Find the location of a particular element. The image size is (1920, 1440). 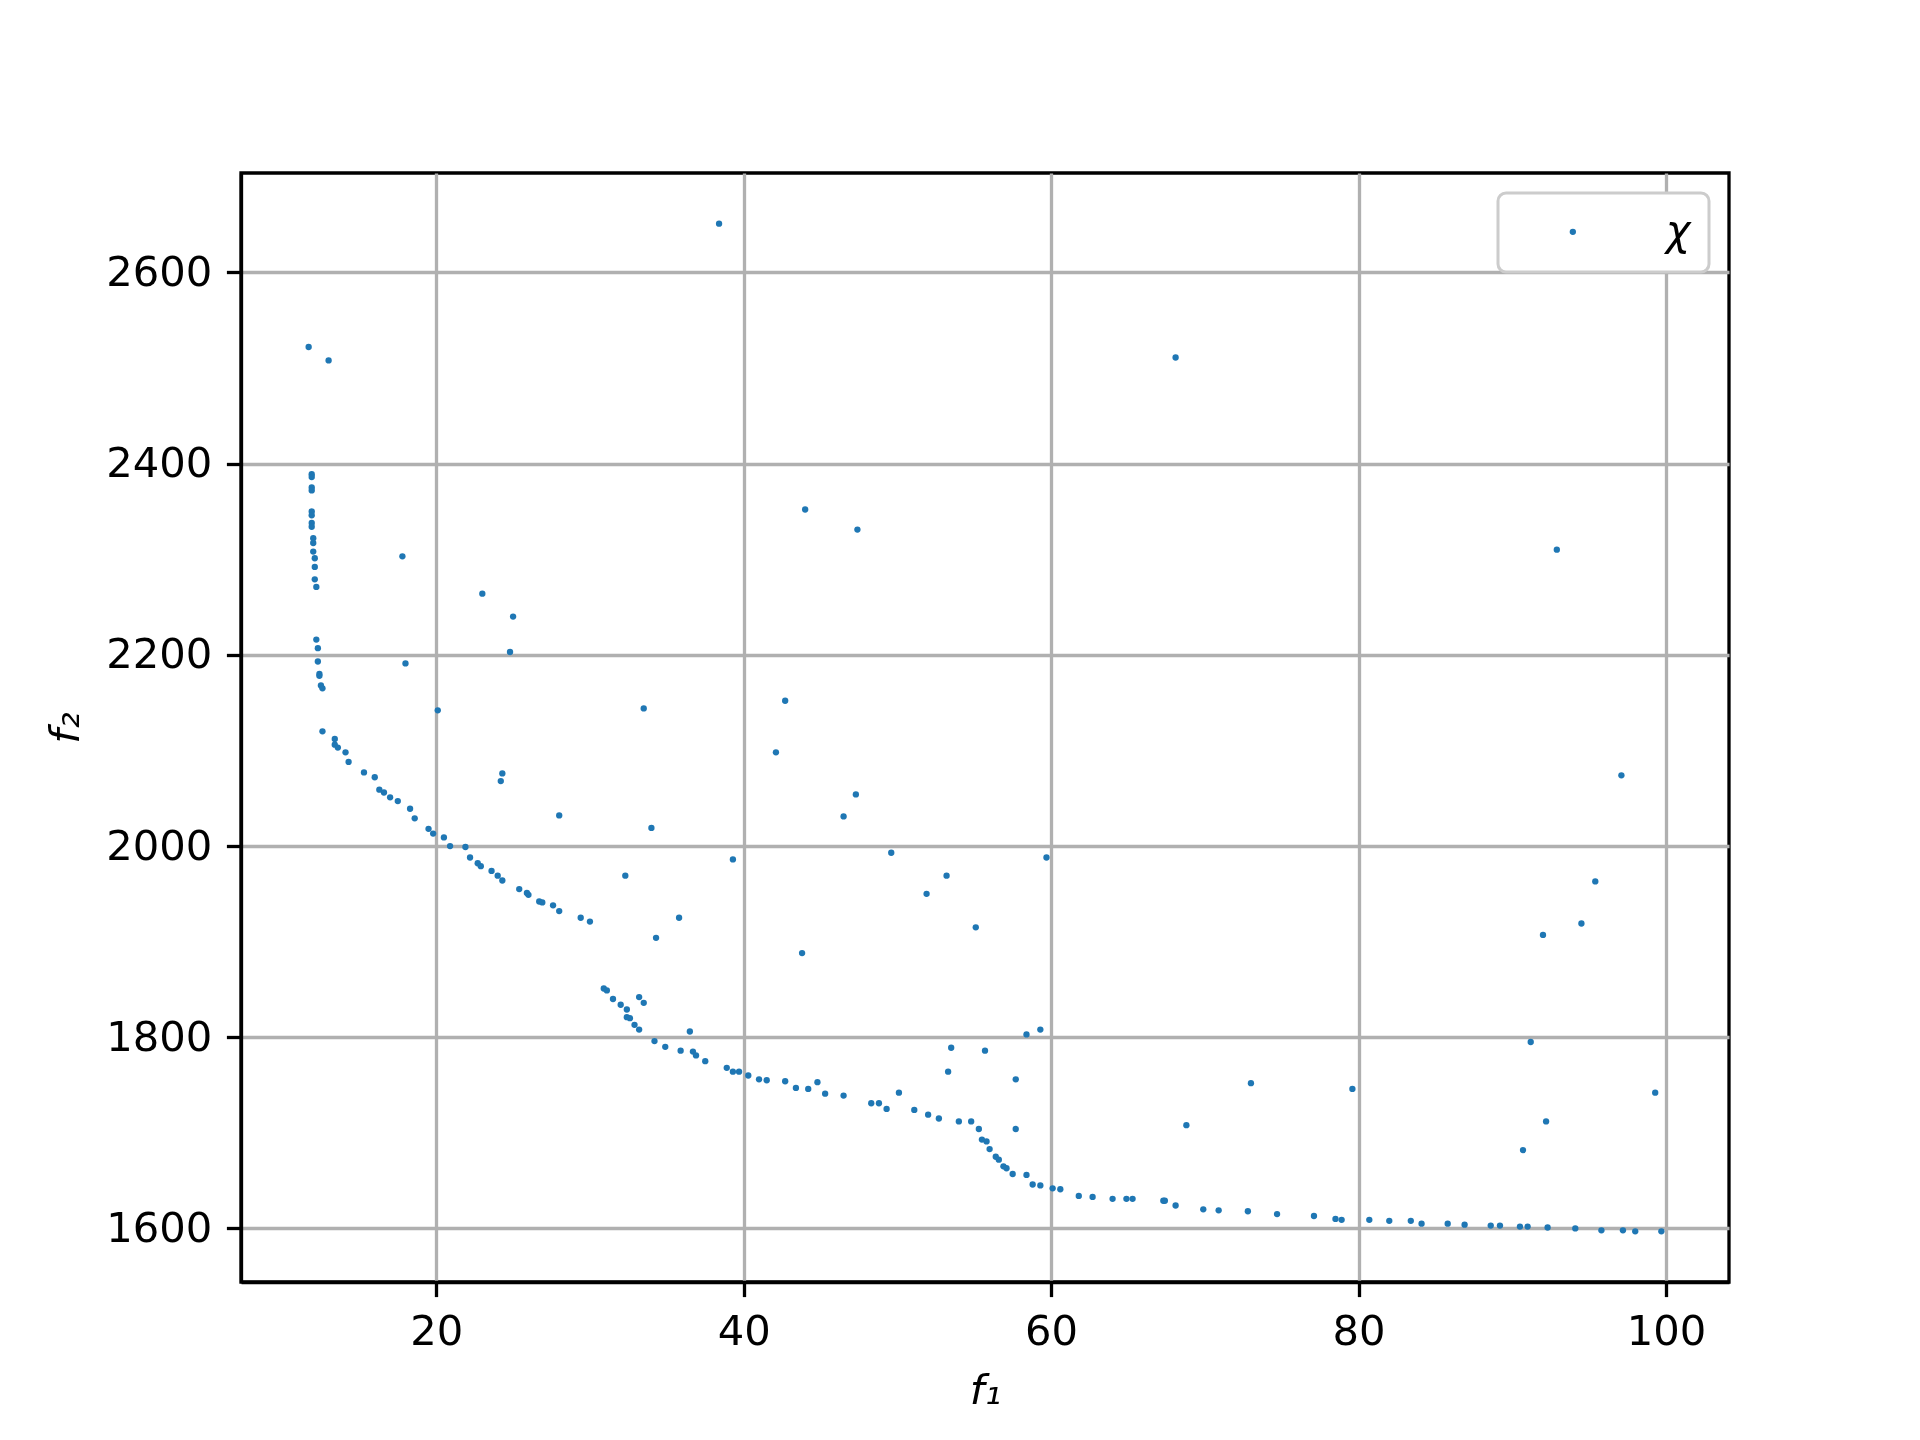

x-tick-label: 20 is located at coordinates (437, 1330).